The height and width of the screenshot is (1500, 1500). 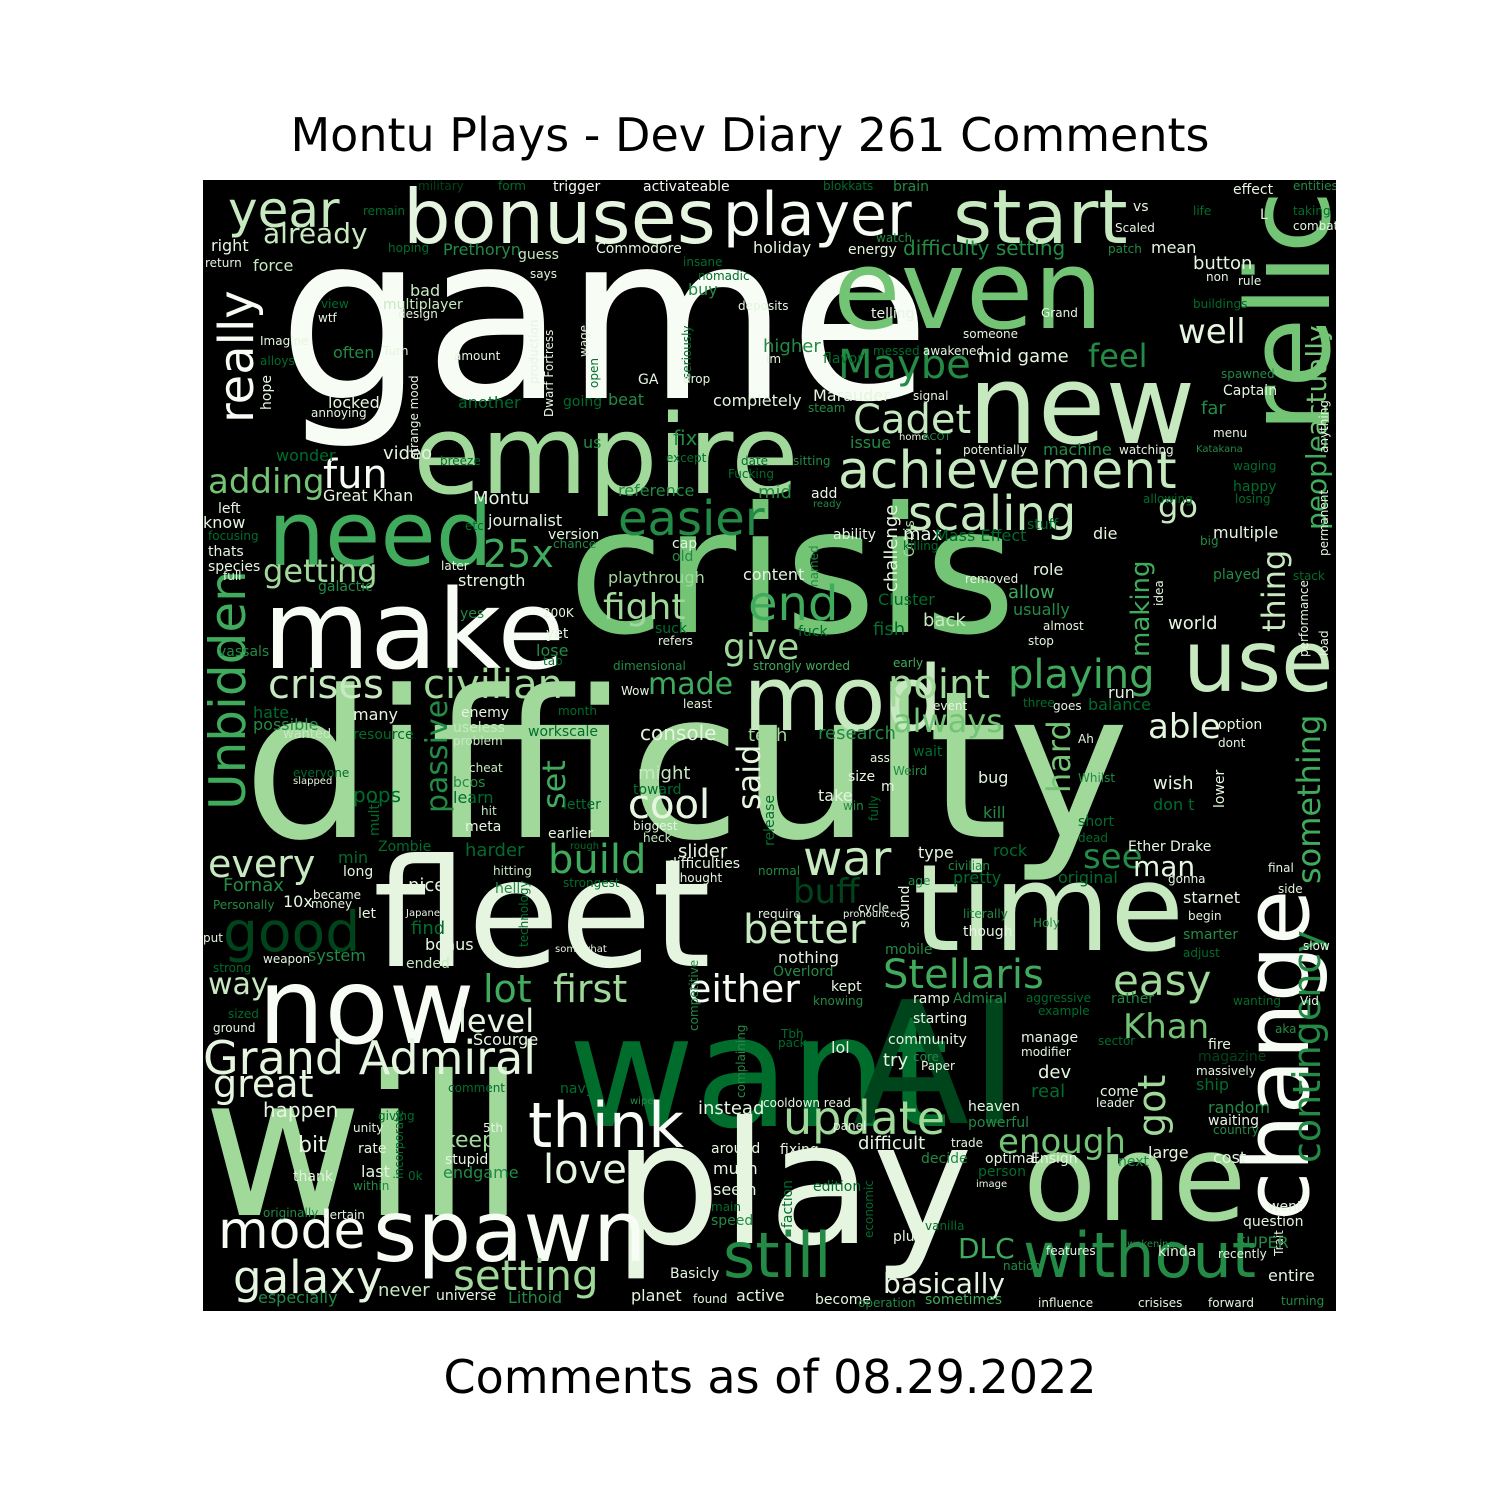 What do you see at coordinates (298, 901) in the screenshot?
I see `cloud-word: 10x` at bounding box center [298, 901].